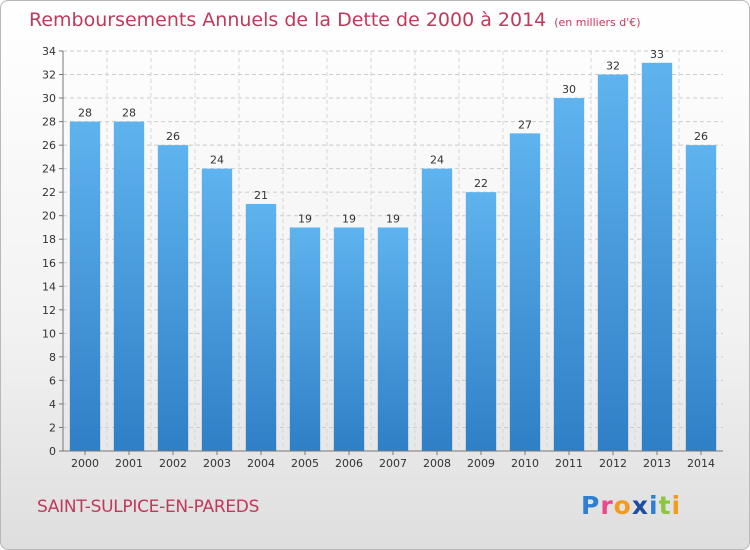 The width and height of the screenshot is (750, 550). Describe the element at coordinates (481, 463) in the screenshot. I see `x-tick-label: 2009` at that location.